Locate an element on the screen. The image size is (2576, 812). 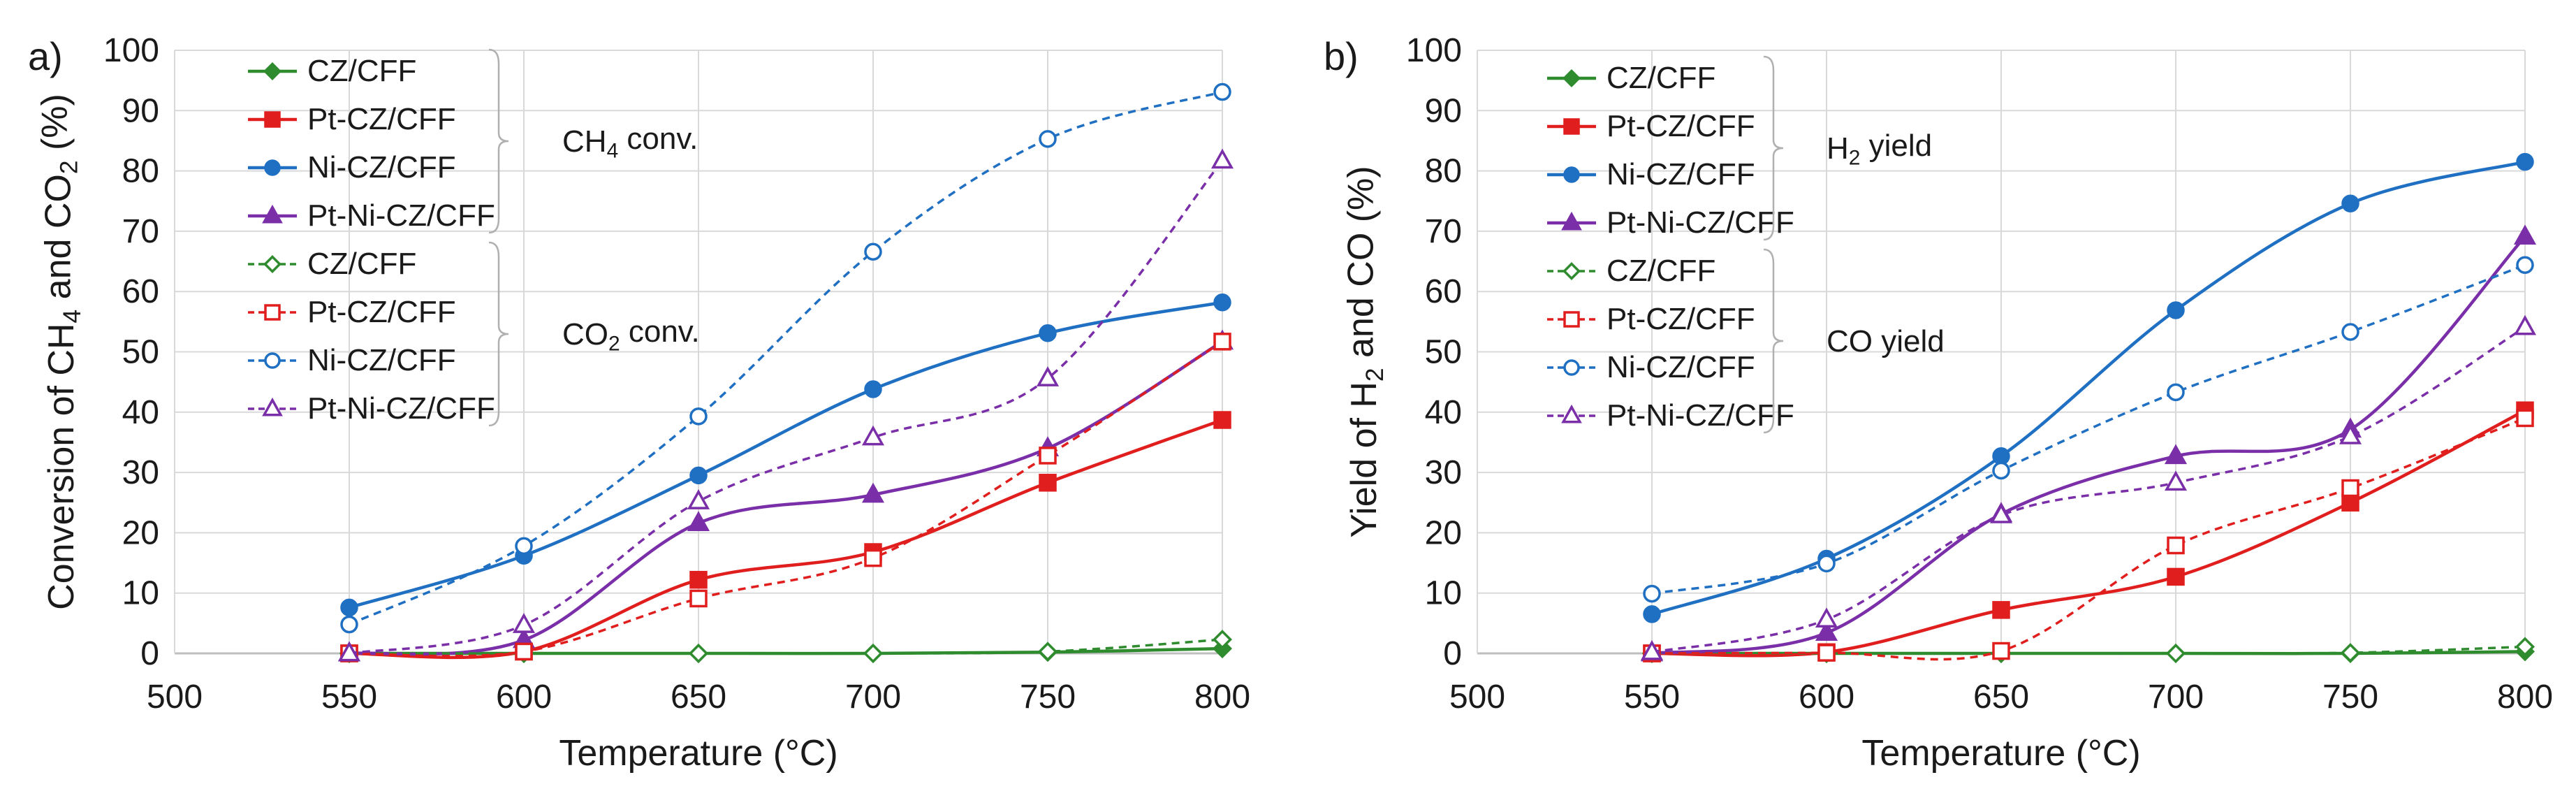
x-tick-label: 600 is located at coordinates (524, 698).